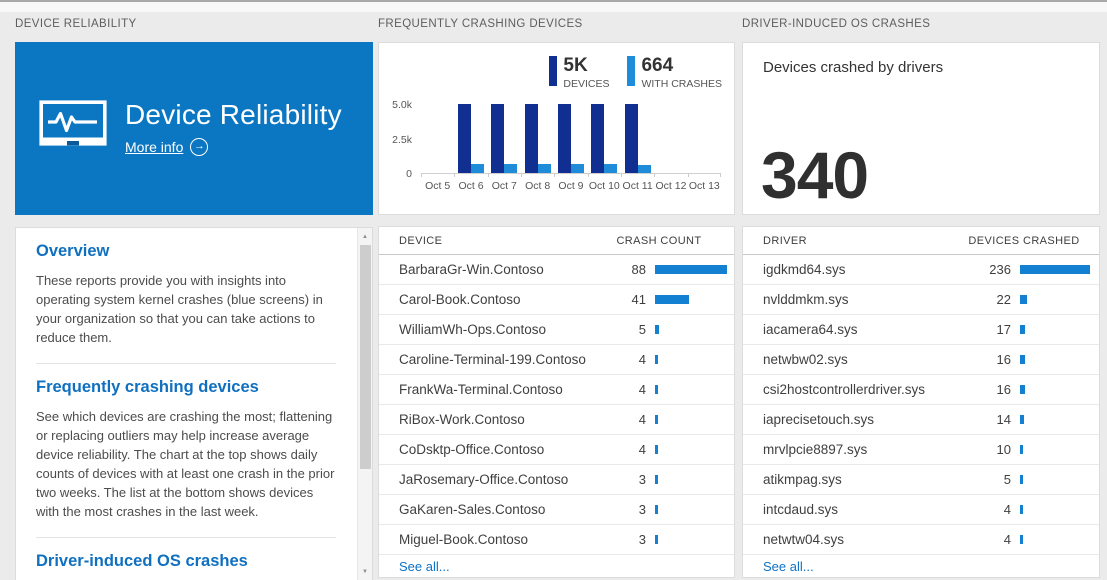 This screenshot has width=1107, height=580. Describe the element at coordinates (810, 329) in the screenshot. I see `row-name-cell: iacamera64.sys` at that location.